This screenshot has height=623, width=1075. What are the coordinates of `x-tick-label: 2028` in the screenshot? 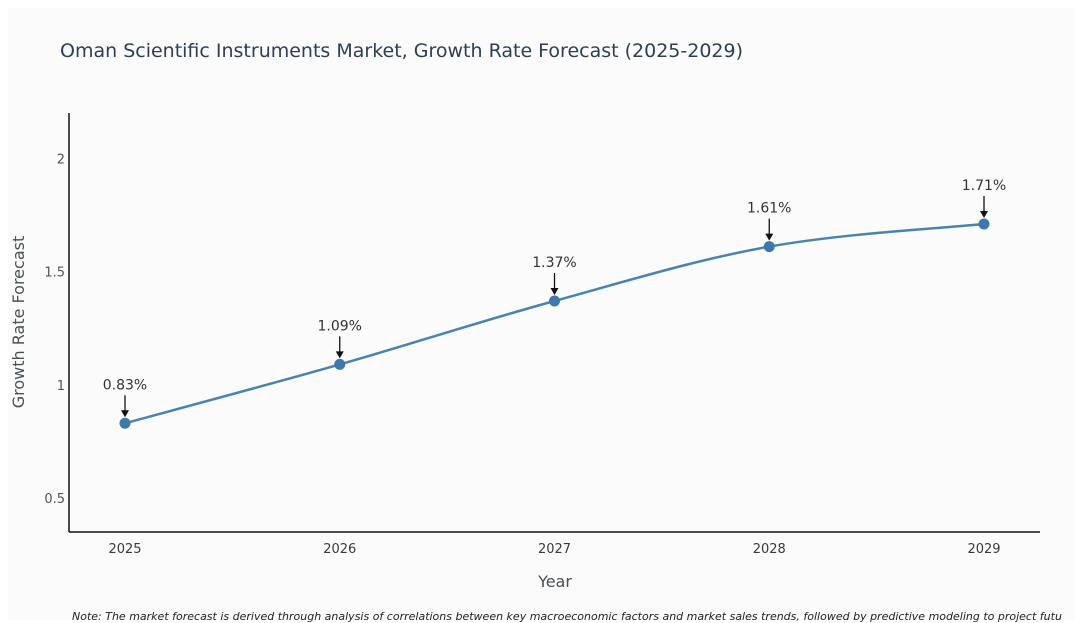 It's located at (769, 549).